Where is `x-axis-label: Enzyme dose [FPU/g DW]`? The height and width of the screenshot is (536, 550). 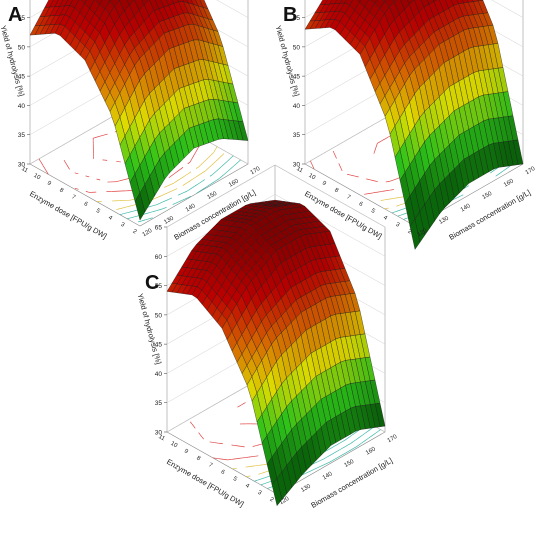 x-axis-label: Enzyme dose [FPU/g DW] is located at coordinates (205, 483).